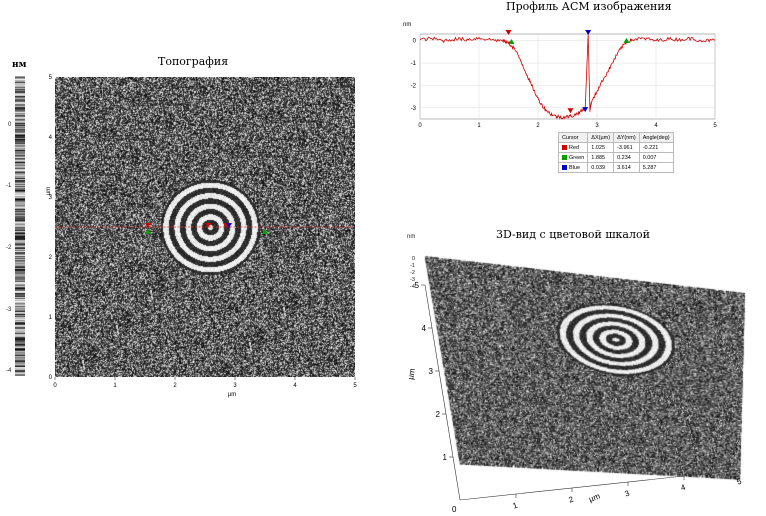 This screenshot has width=766, height=516. Describe the element at coordinates (601, 167) in the screenshot. I see `dx-value: 0.039` at that location.